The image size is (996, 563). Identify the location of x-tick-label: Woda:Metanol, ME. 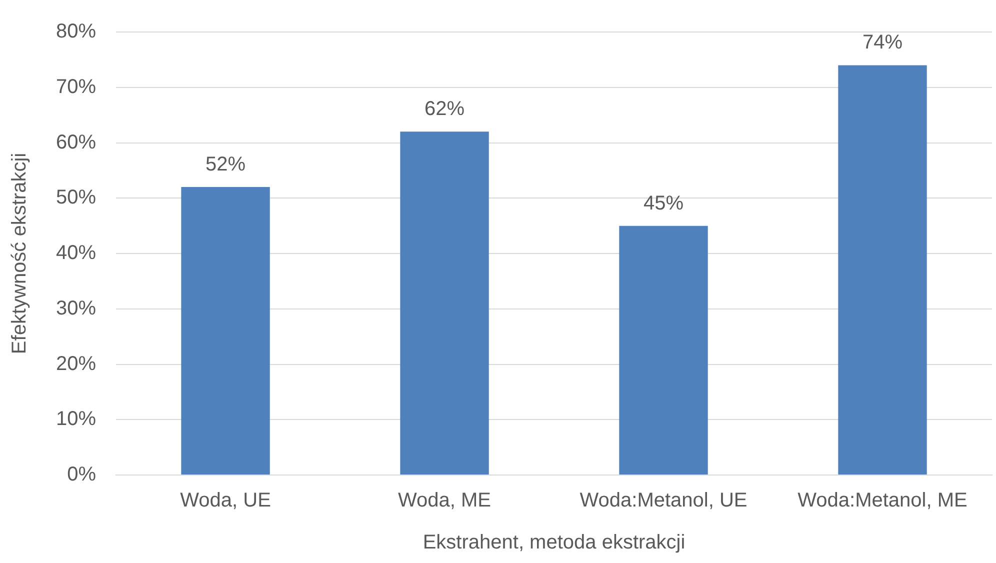
(883, 501).